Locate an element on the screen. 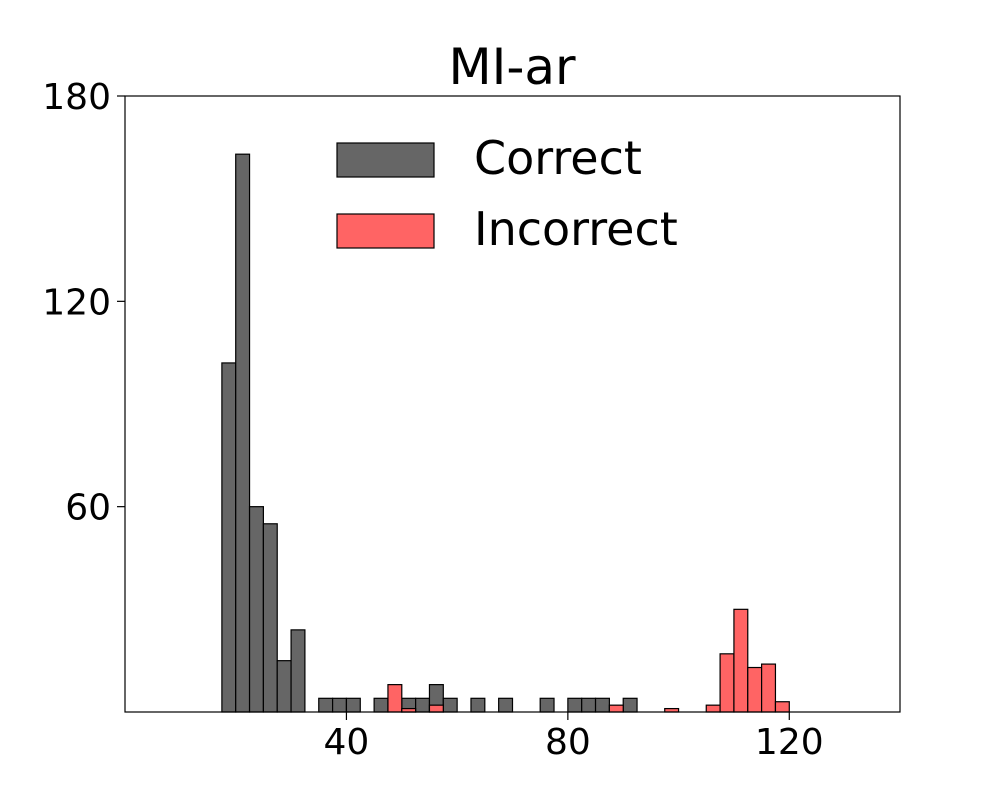  legend-label-incorrect: Incorrect is located at coordinates (576, 229).